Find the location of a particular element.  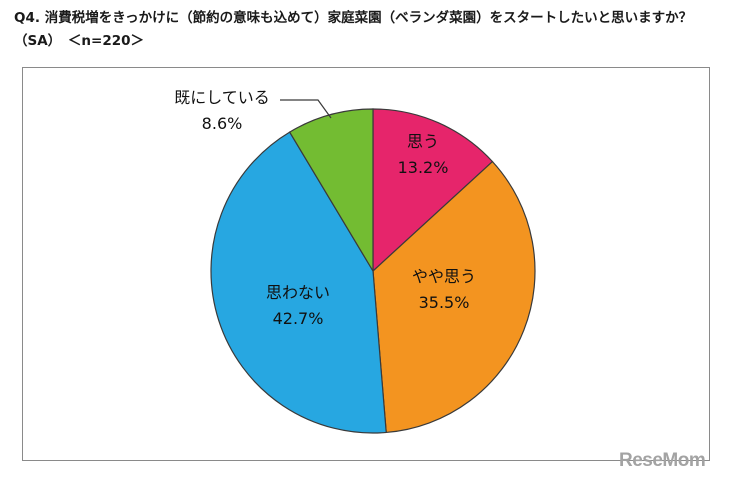

slice-value-sudeni-shiteiru: 8.6% is located at coordinates (222, 123).